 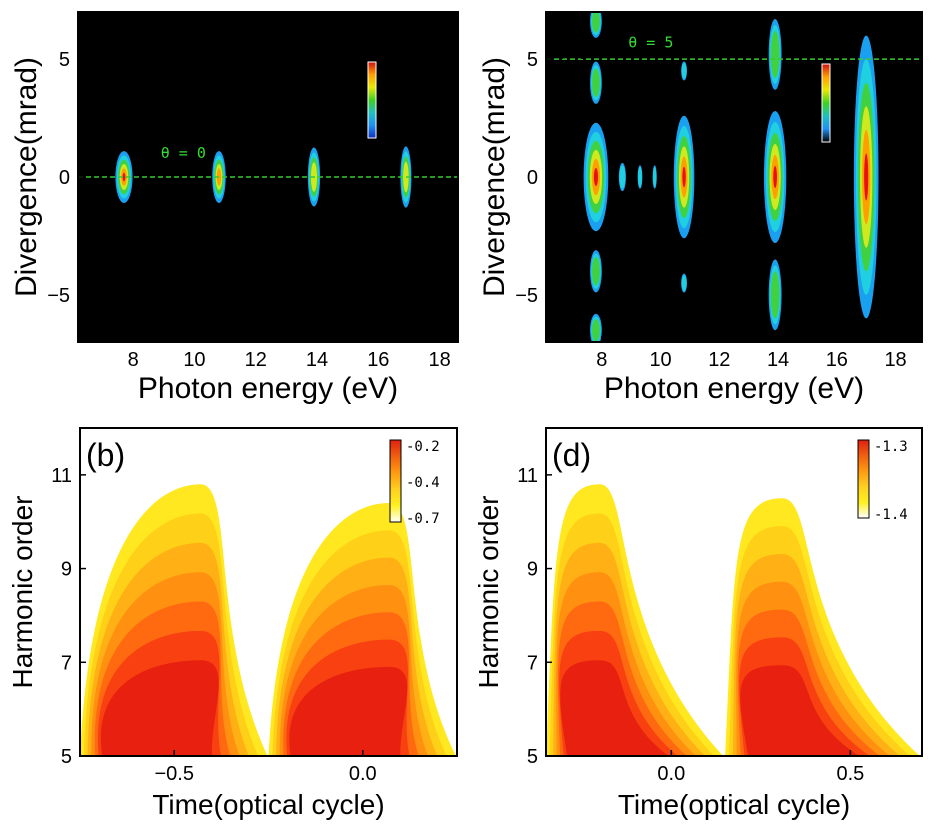 What do you see at coordinates (423, 519) in the screenshot?
I see `colorbar-tick-label: -0.7` at bounding box center [423, 519].